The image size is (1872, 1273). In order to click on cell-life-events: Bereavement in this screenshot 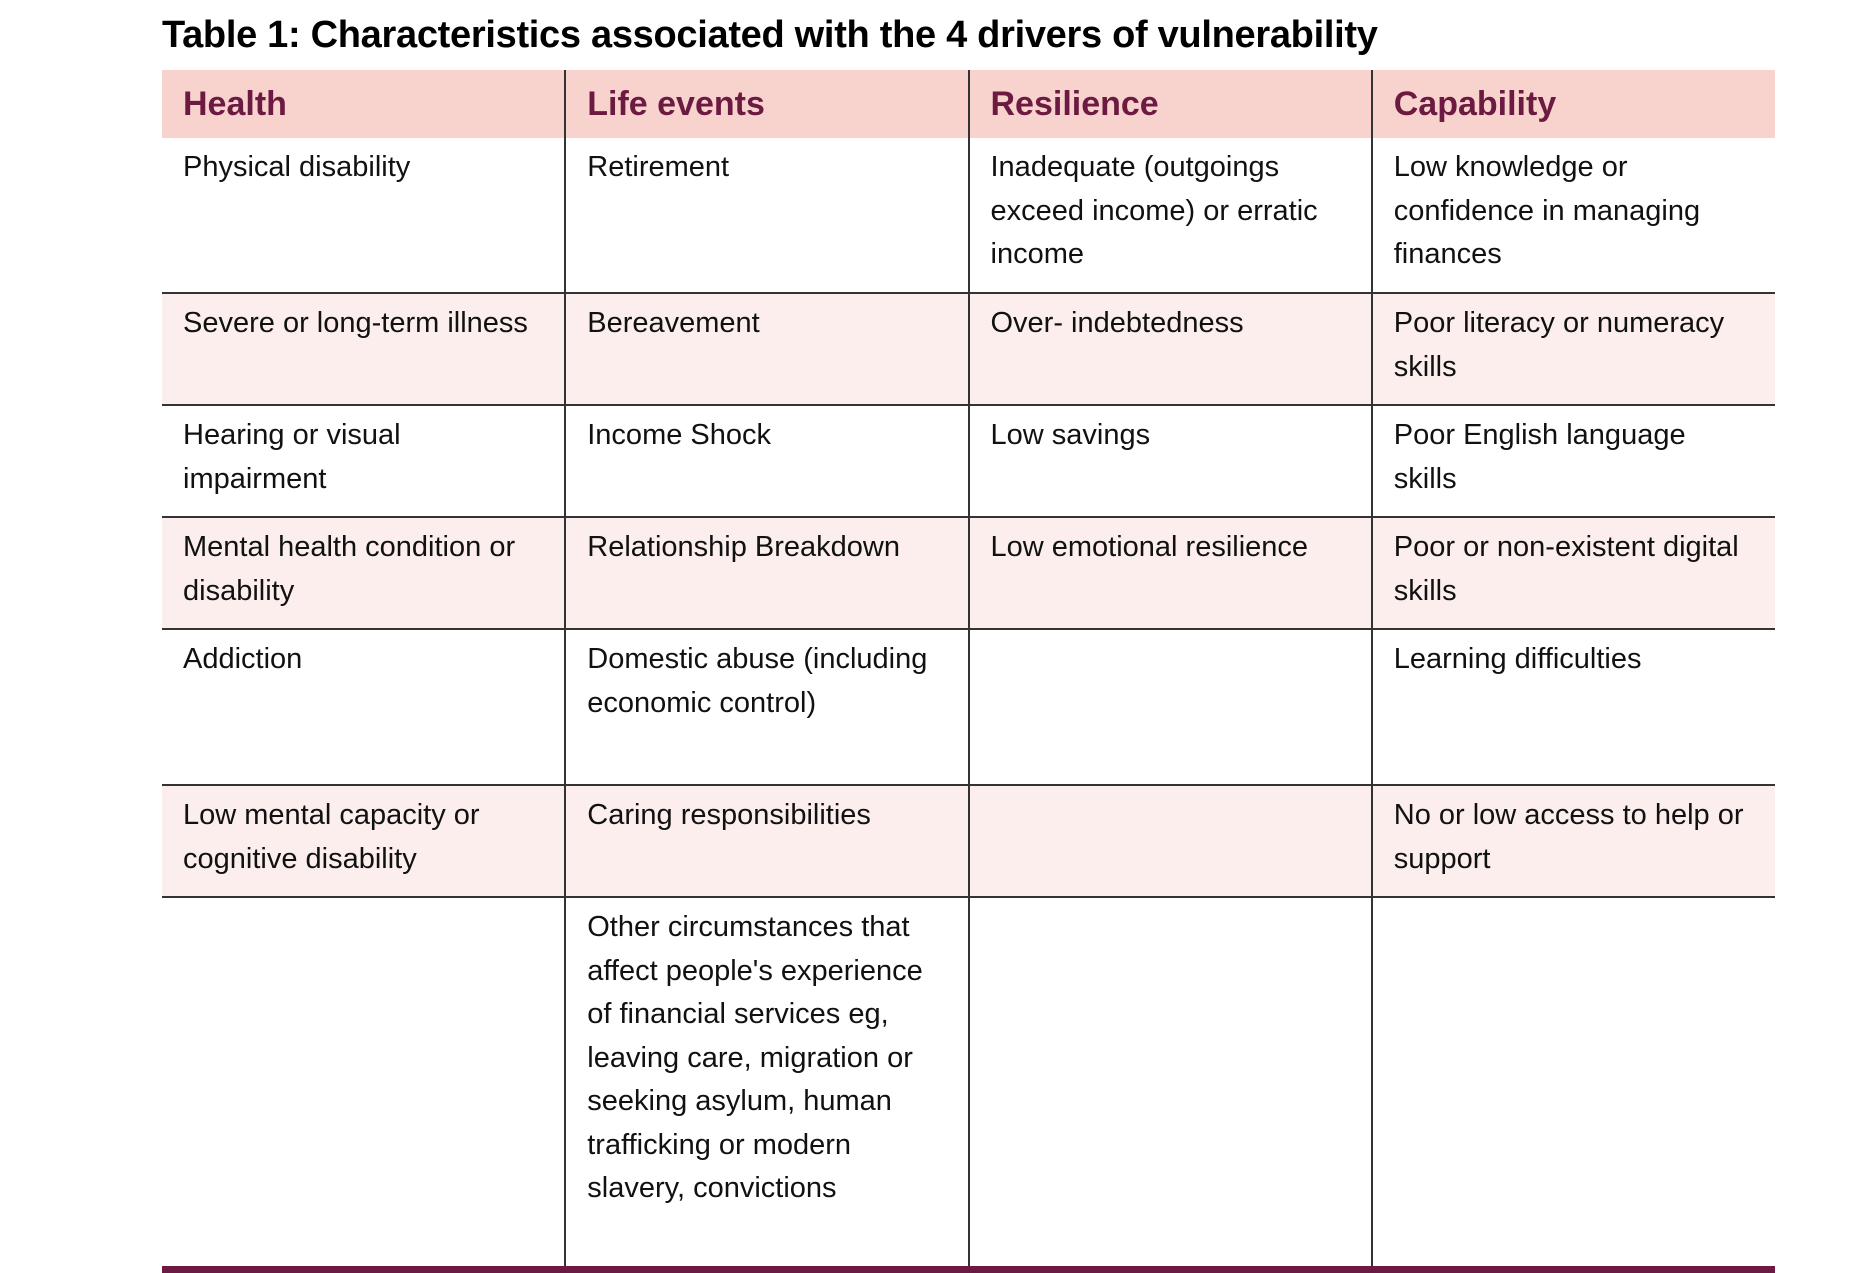, I will do `click(766, 348)`.